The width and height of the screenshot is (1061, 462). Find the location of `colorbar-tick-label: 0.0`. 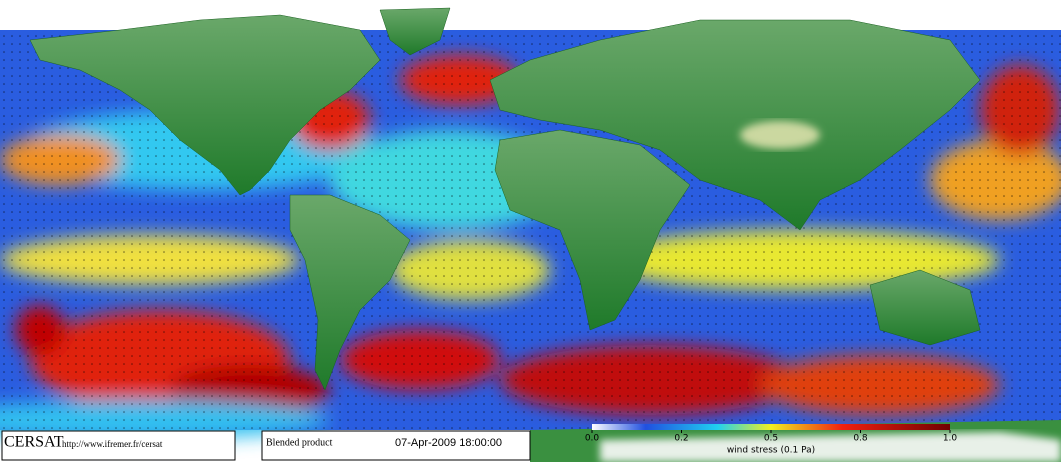

colorbar-tick-label: 0.0 is located at coordinates (592, 439).